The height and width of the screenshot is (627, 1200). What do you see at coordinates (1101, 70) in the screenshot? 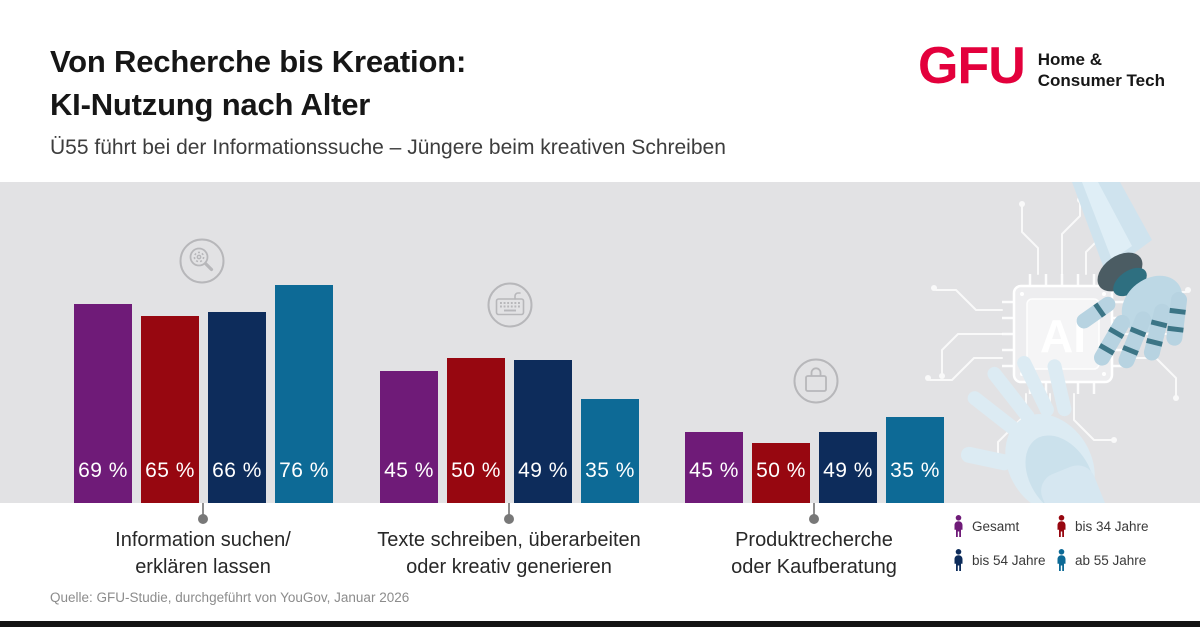
I see `gfu-logo-tagline: Home & Consumer Tech` at bounding box center [1101, 70].